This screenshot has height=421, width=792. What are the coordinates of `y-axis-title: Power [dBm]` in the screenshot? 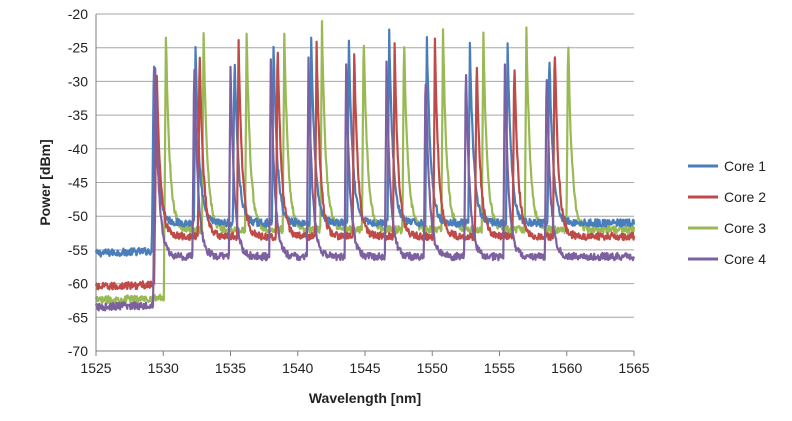 It's located at (45, 182).